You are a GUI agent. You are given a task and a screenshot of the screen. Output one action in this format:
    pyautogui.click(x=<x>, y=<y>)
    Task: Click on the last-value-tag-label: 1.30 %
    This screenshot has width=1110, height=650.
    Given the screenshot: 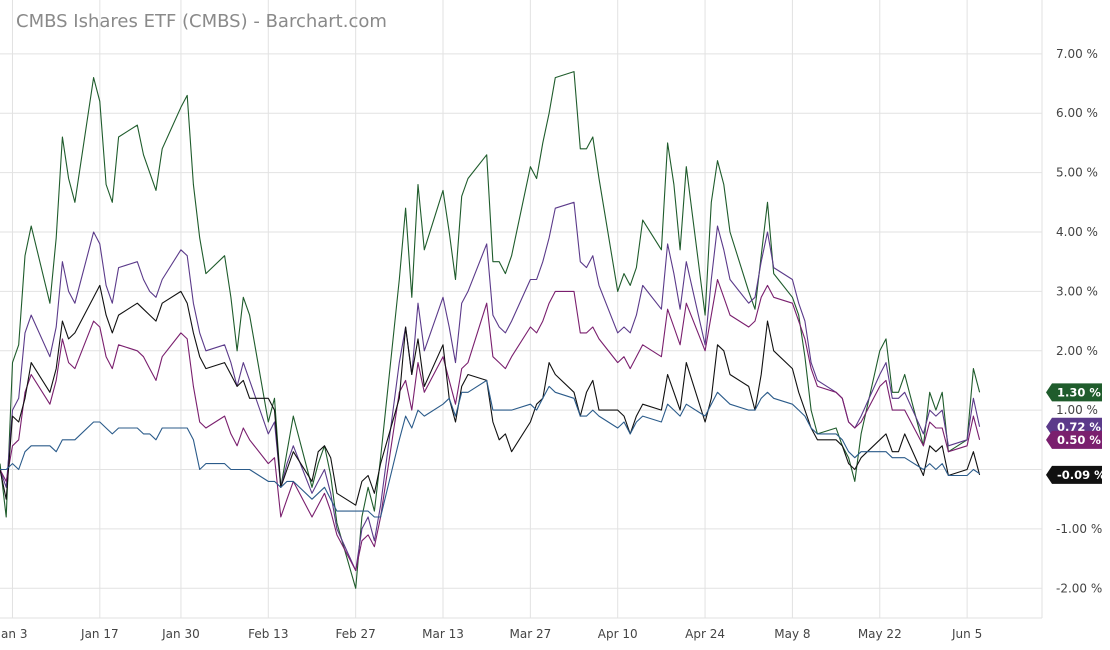 What is the action you would take?
    pyautogui.click(x=1079, y=392)
    